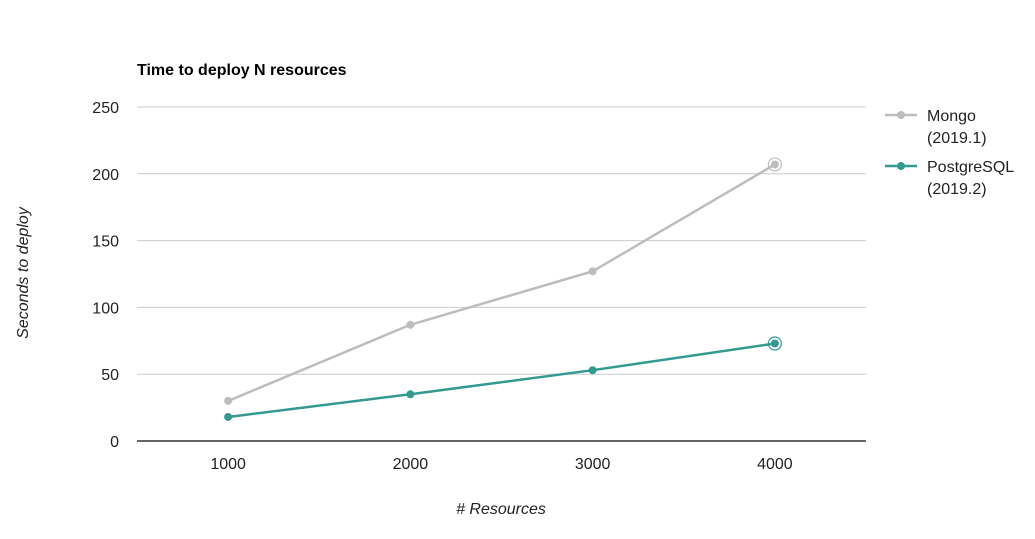 The width and height of the screenshot is (1035, 539). I want to click on x-tick-label: 1000, so click(228, 464).